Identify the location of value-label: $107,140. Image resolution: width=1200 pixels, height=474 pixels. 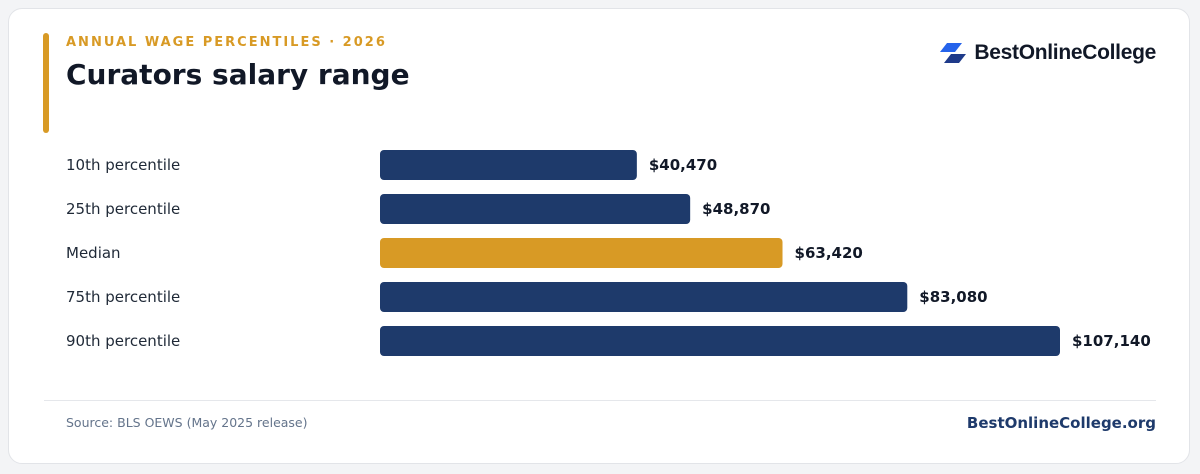
(1111, 341).